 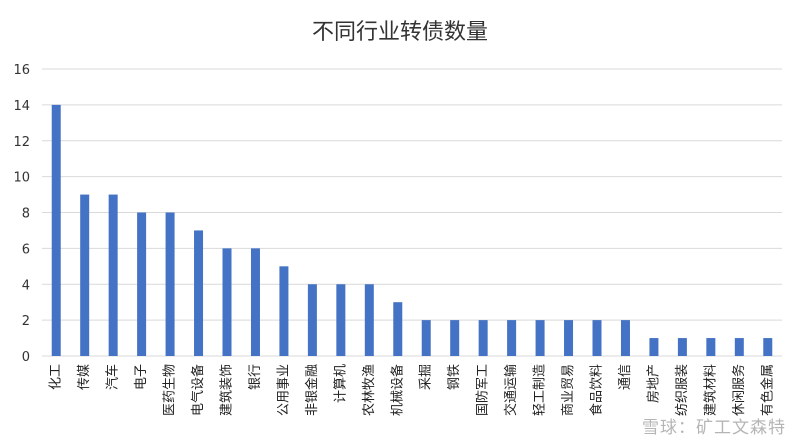 I want to click on x-tick-label: 纺织服装, so click(x=682, y=390).